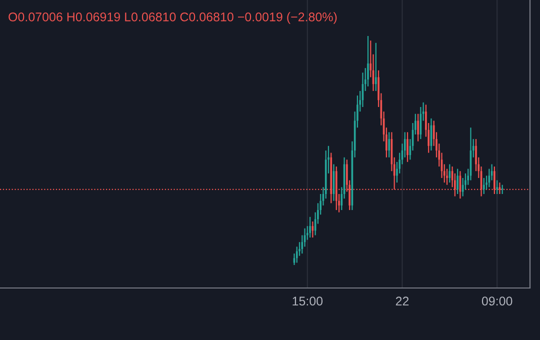  I want to click on x-tick-label: 22, so click(402, 301).